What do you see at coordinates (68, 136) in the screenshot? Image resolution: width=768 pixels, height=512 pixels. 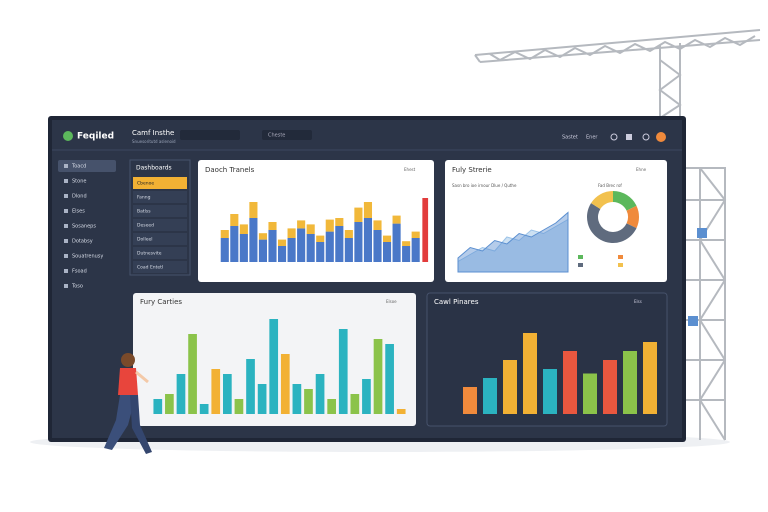 I see `logo` at bounding box center [68, 136].